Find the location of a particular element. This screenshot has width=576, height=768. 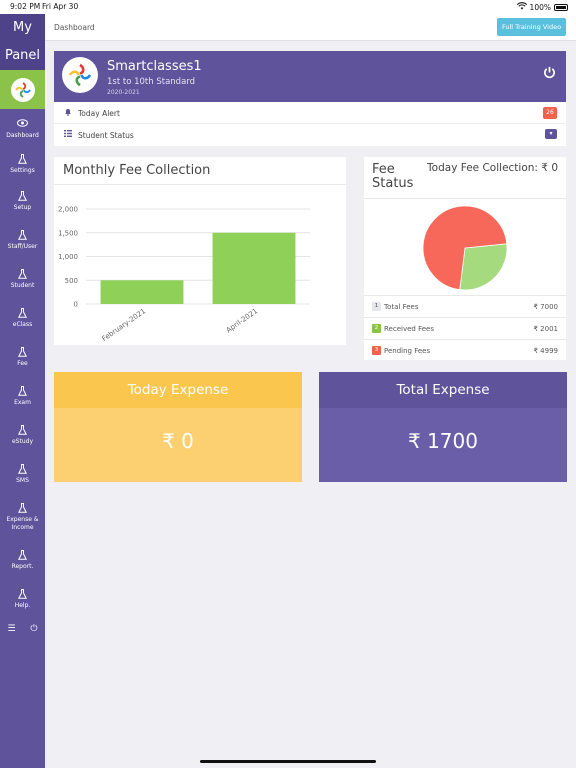

chevron-down-icon: ▾ is located at coordinates (551, 134).